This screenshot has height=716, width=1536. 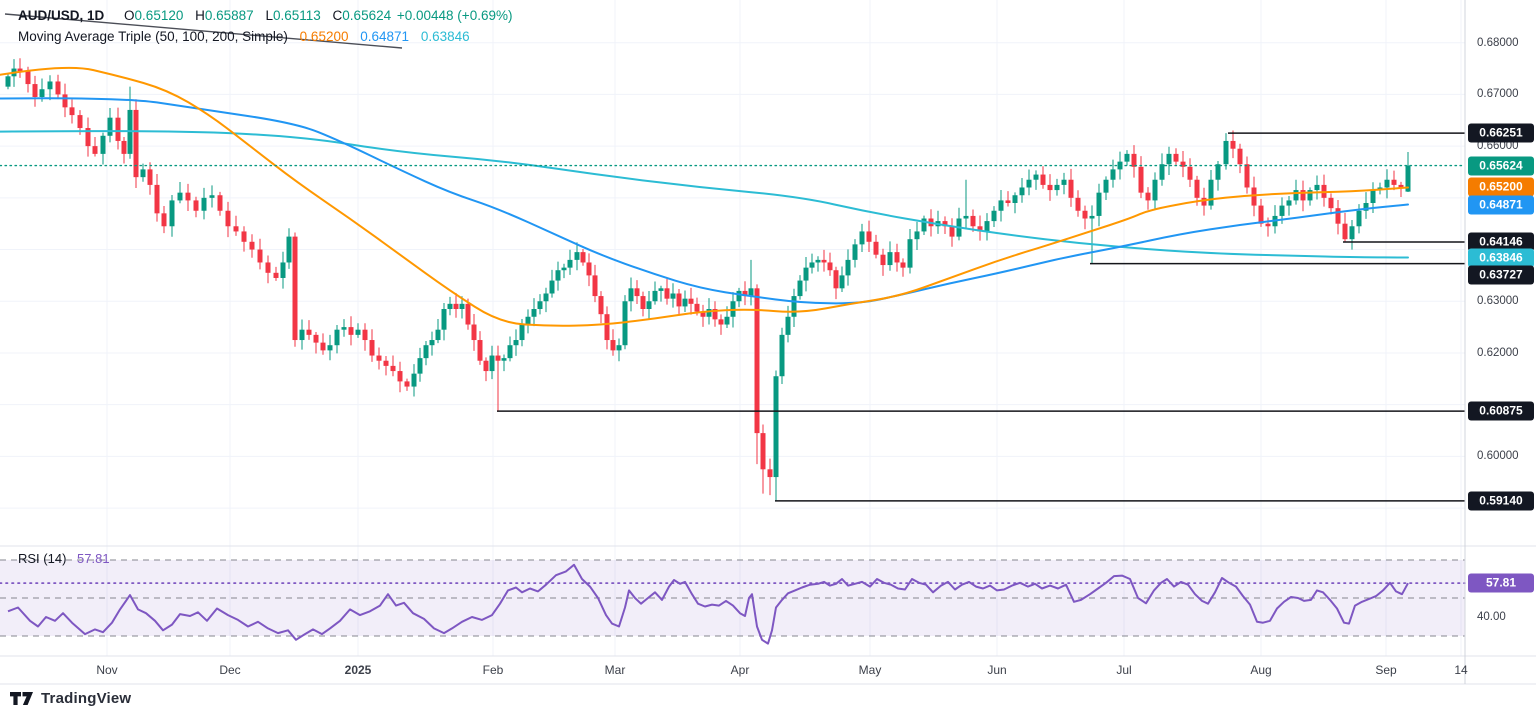 What do you see at coordinates (70, 698) in the screenshot?
I see `tradingview-logo-link: TradingView` at bounding box center [70, 698].